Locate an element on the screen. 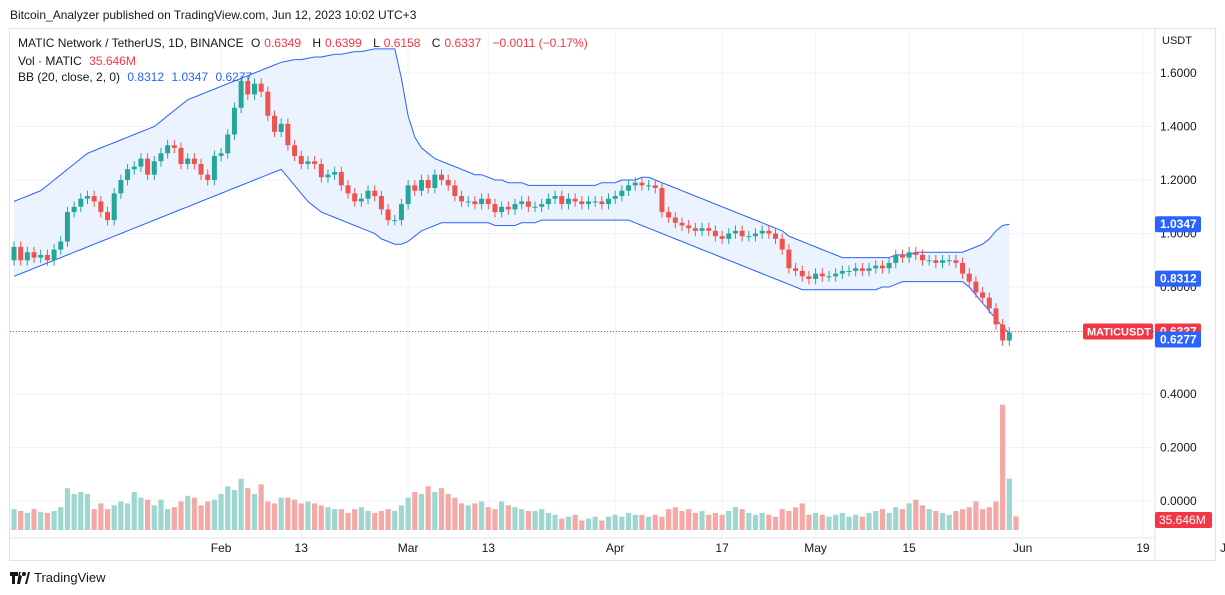  x-tick-label: 17 is located at coordinates (722, 548).